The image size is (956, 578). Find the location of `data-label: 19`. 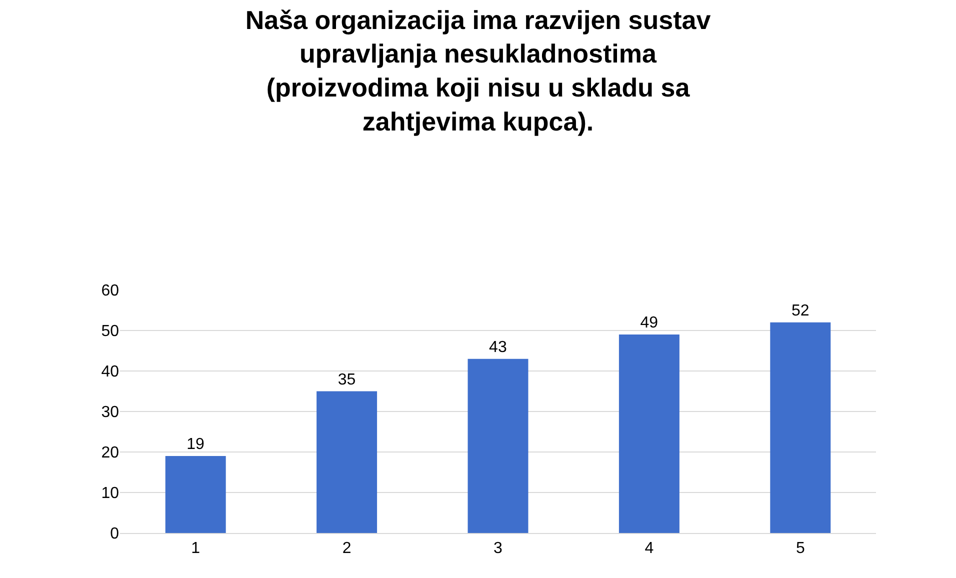

data-label: 19 is located at coordinates (195, 445).